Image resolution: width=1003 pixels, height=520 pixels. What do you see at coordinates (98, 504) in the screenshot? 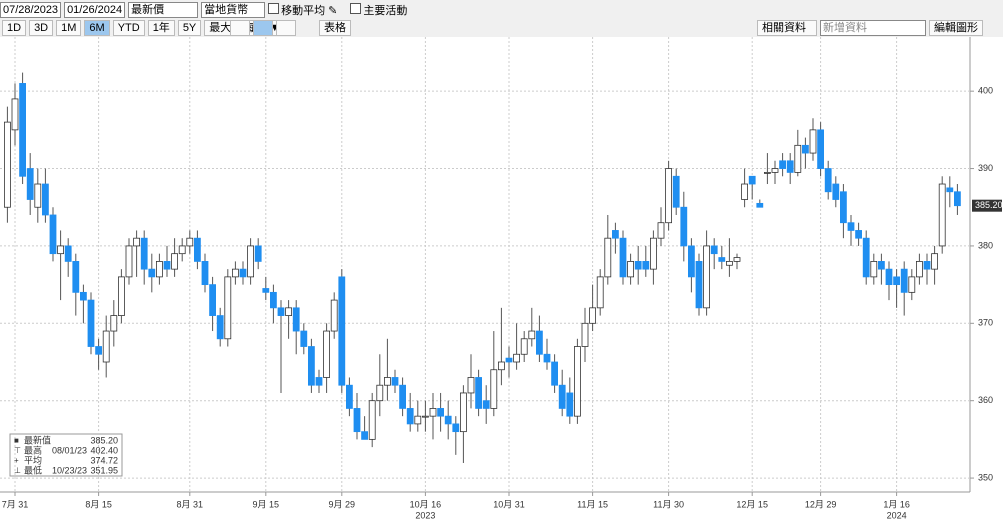
I see `x-tick-label: 8月 15` at bounding box center [98, 504].